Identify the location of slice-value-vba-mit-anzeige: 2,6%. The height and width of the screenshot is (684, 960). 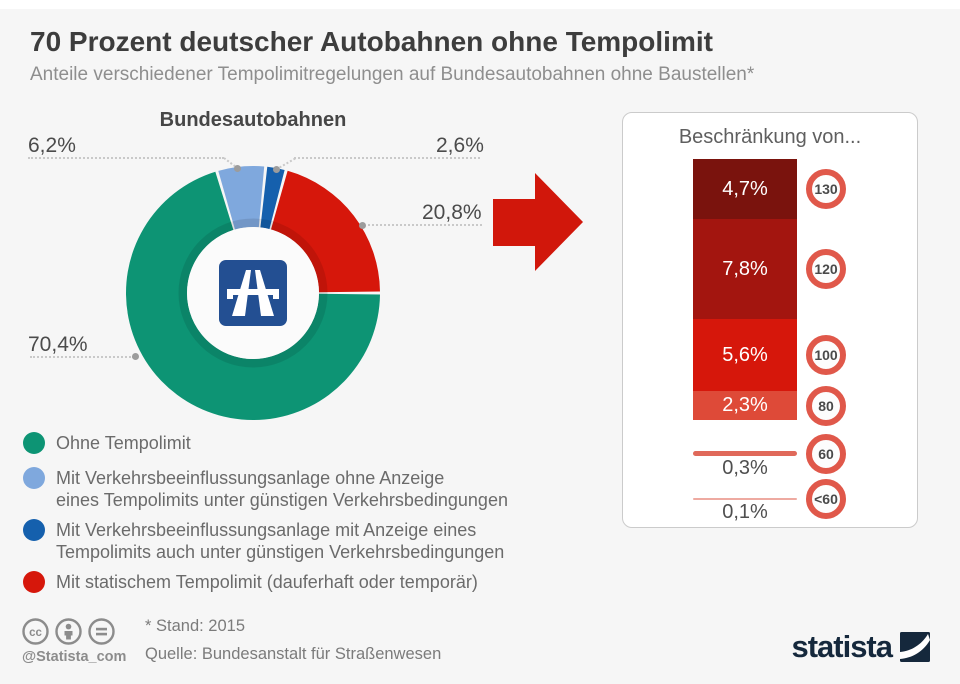
(460, 145).